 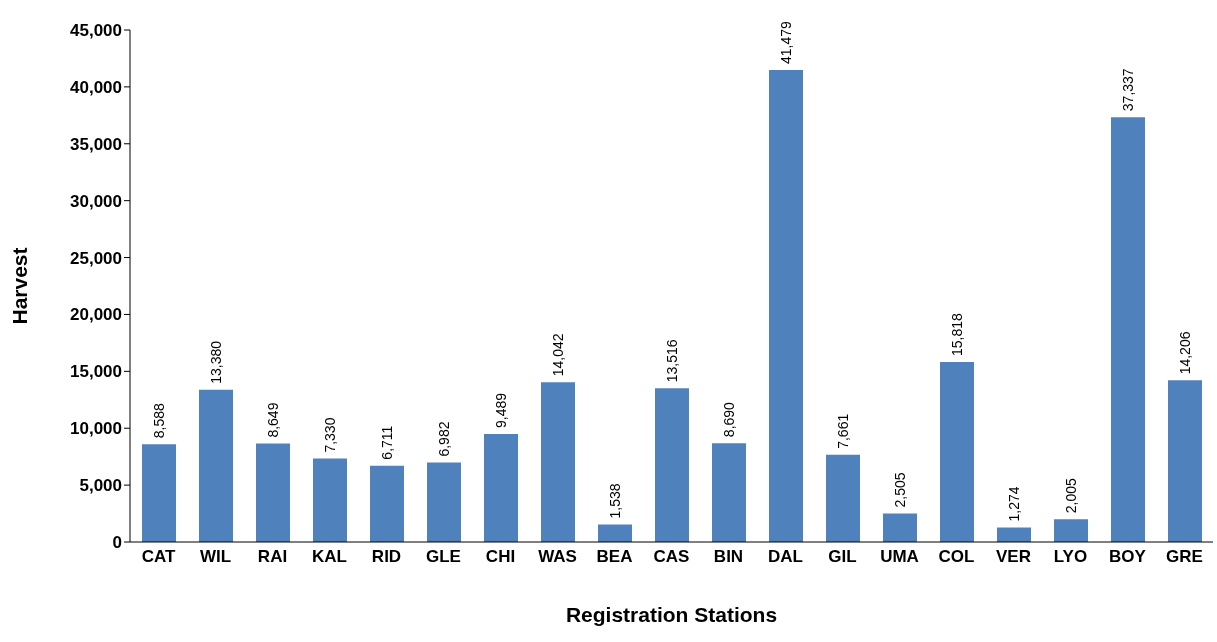 What do you see at coordinates (387, 442) in the screenshot?
I see `data-label: 6,711` at bounding box center [387, 442].